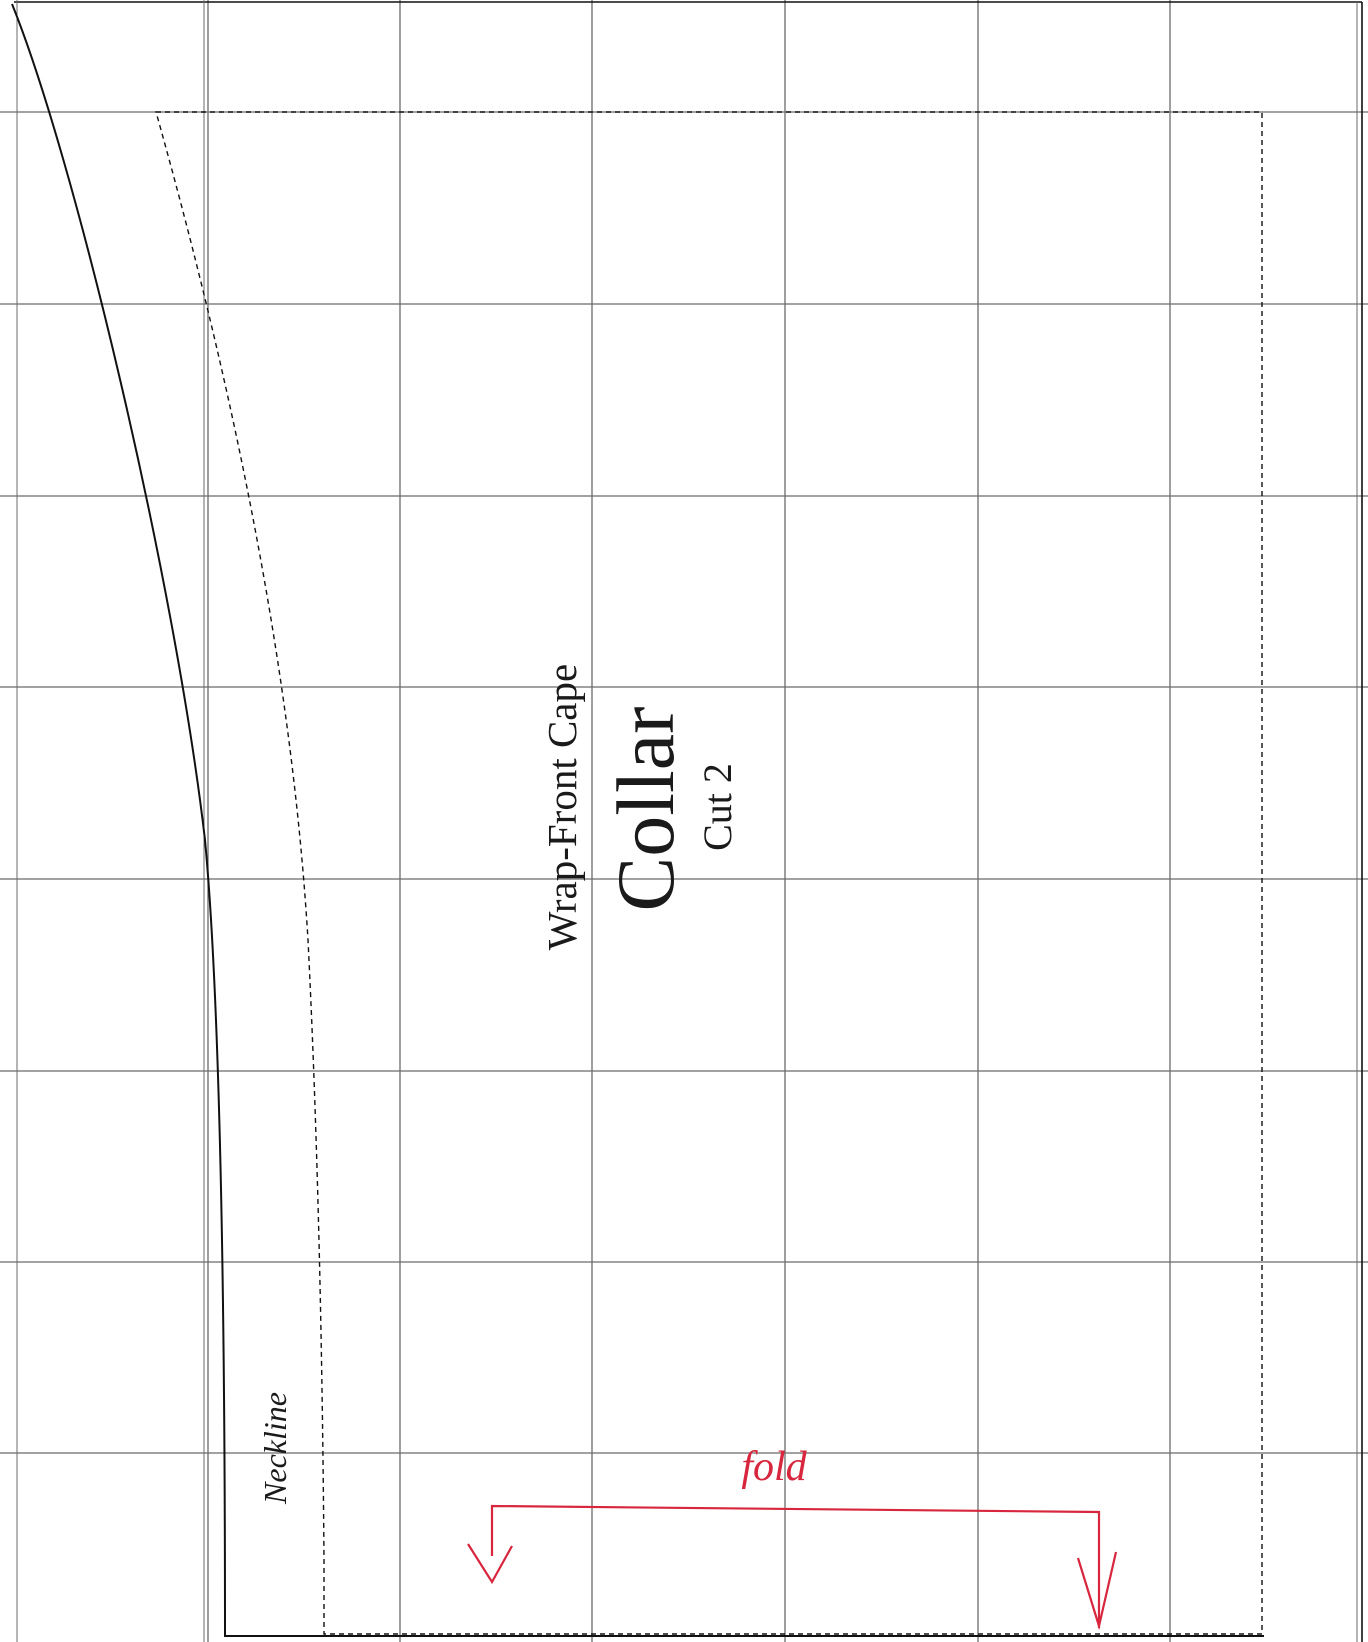  What do you see at coordinates (562, 807) in the screenshot?
I see `garment-title: Wrap-Front Cape` at bounding box center [562, 807].